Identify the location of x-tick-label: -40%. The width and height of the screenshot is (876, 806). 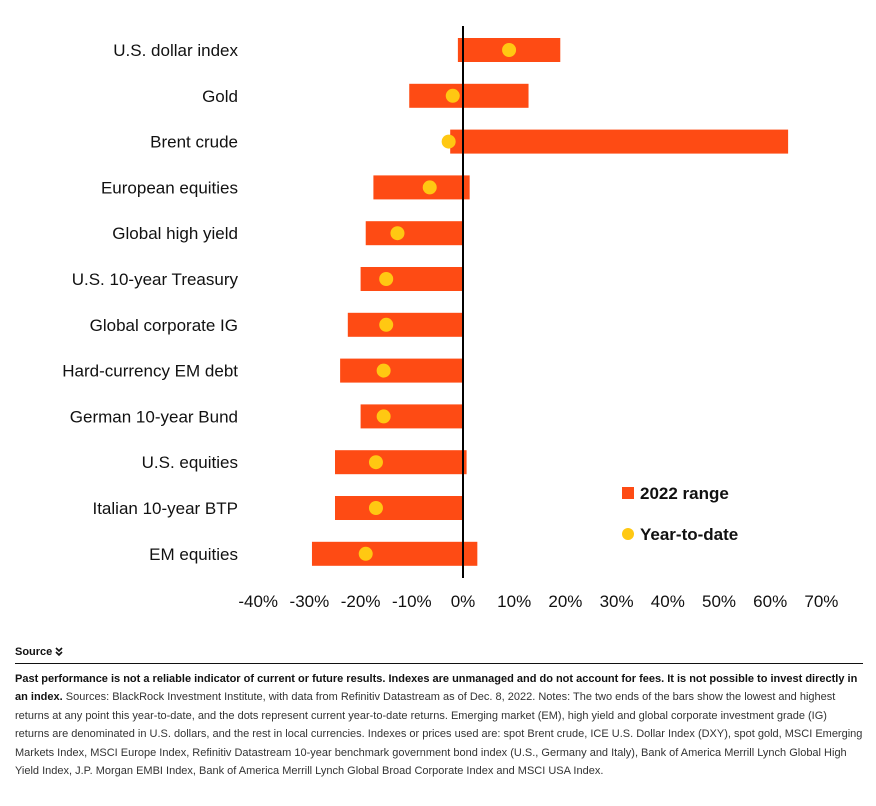
(258, 601).